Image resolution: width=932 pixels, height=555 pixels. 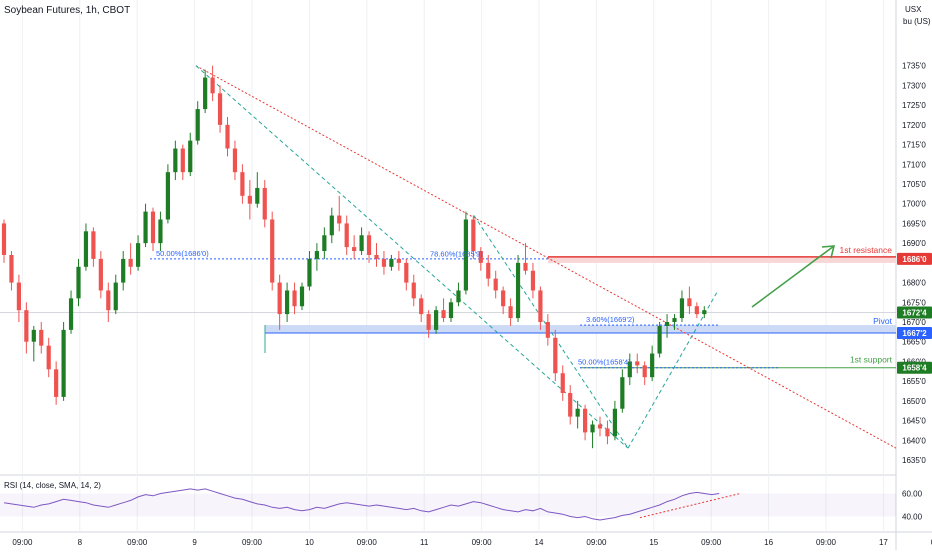 I want to click on time-tick-label: 9, so click(x=194, y=542).